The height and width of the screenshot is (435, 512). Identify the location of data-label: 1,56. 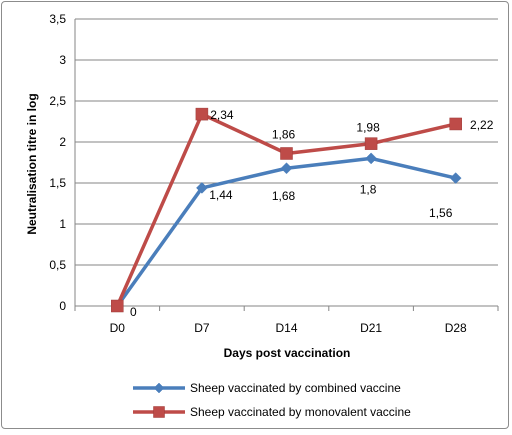
(441, 213).